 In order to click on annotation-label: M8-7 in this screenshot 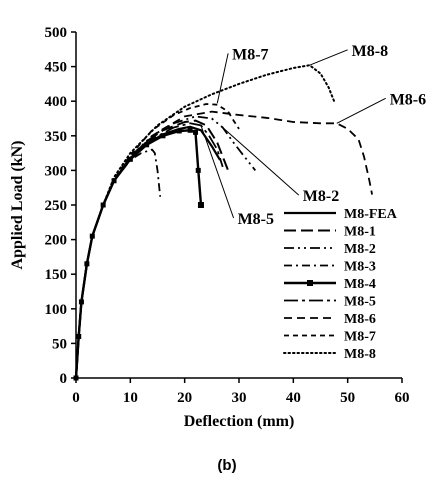, I will do `click(250, 54)`.